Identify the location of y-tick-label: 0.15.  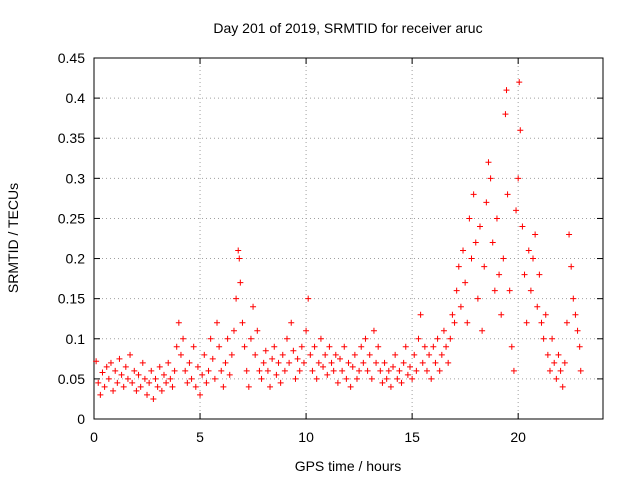
(71, 299).